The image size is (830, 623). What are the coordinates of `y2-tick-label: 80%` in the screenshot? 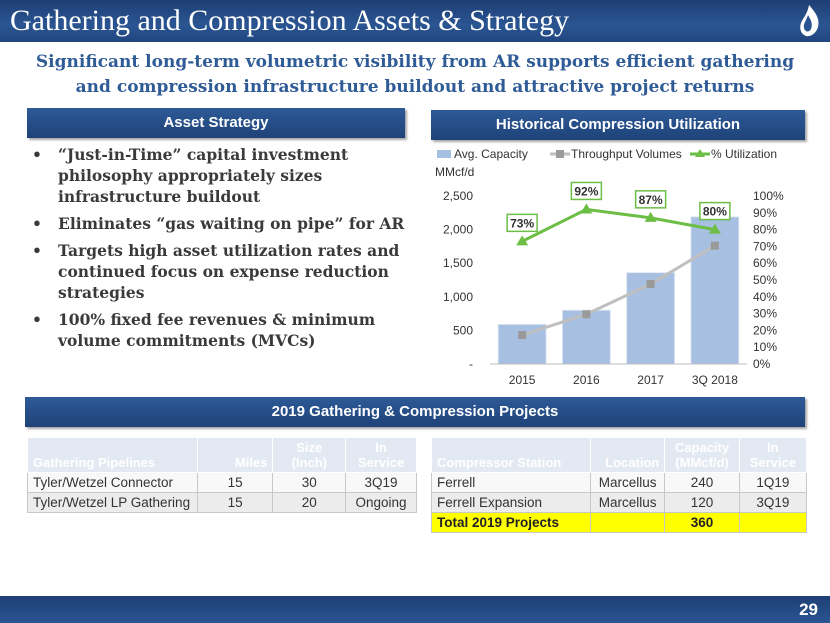 It's located at (765, 230).